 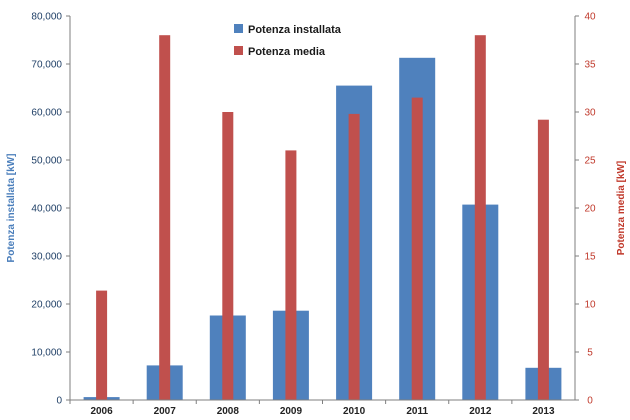 I want to click on right-tick-label: 30, so click(x=590, y=113).